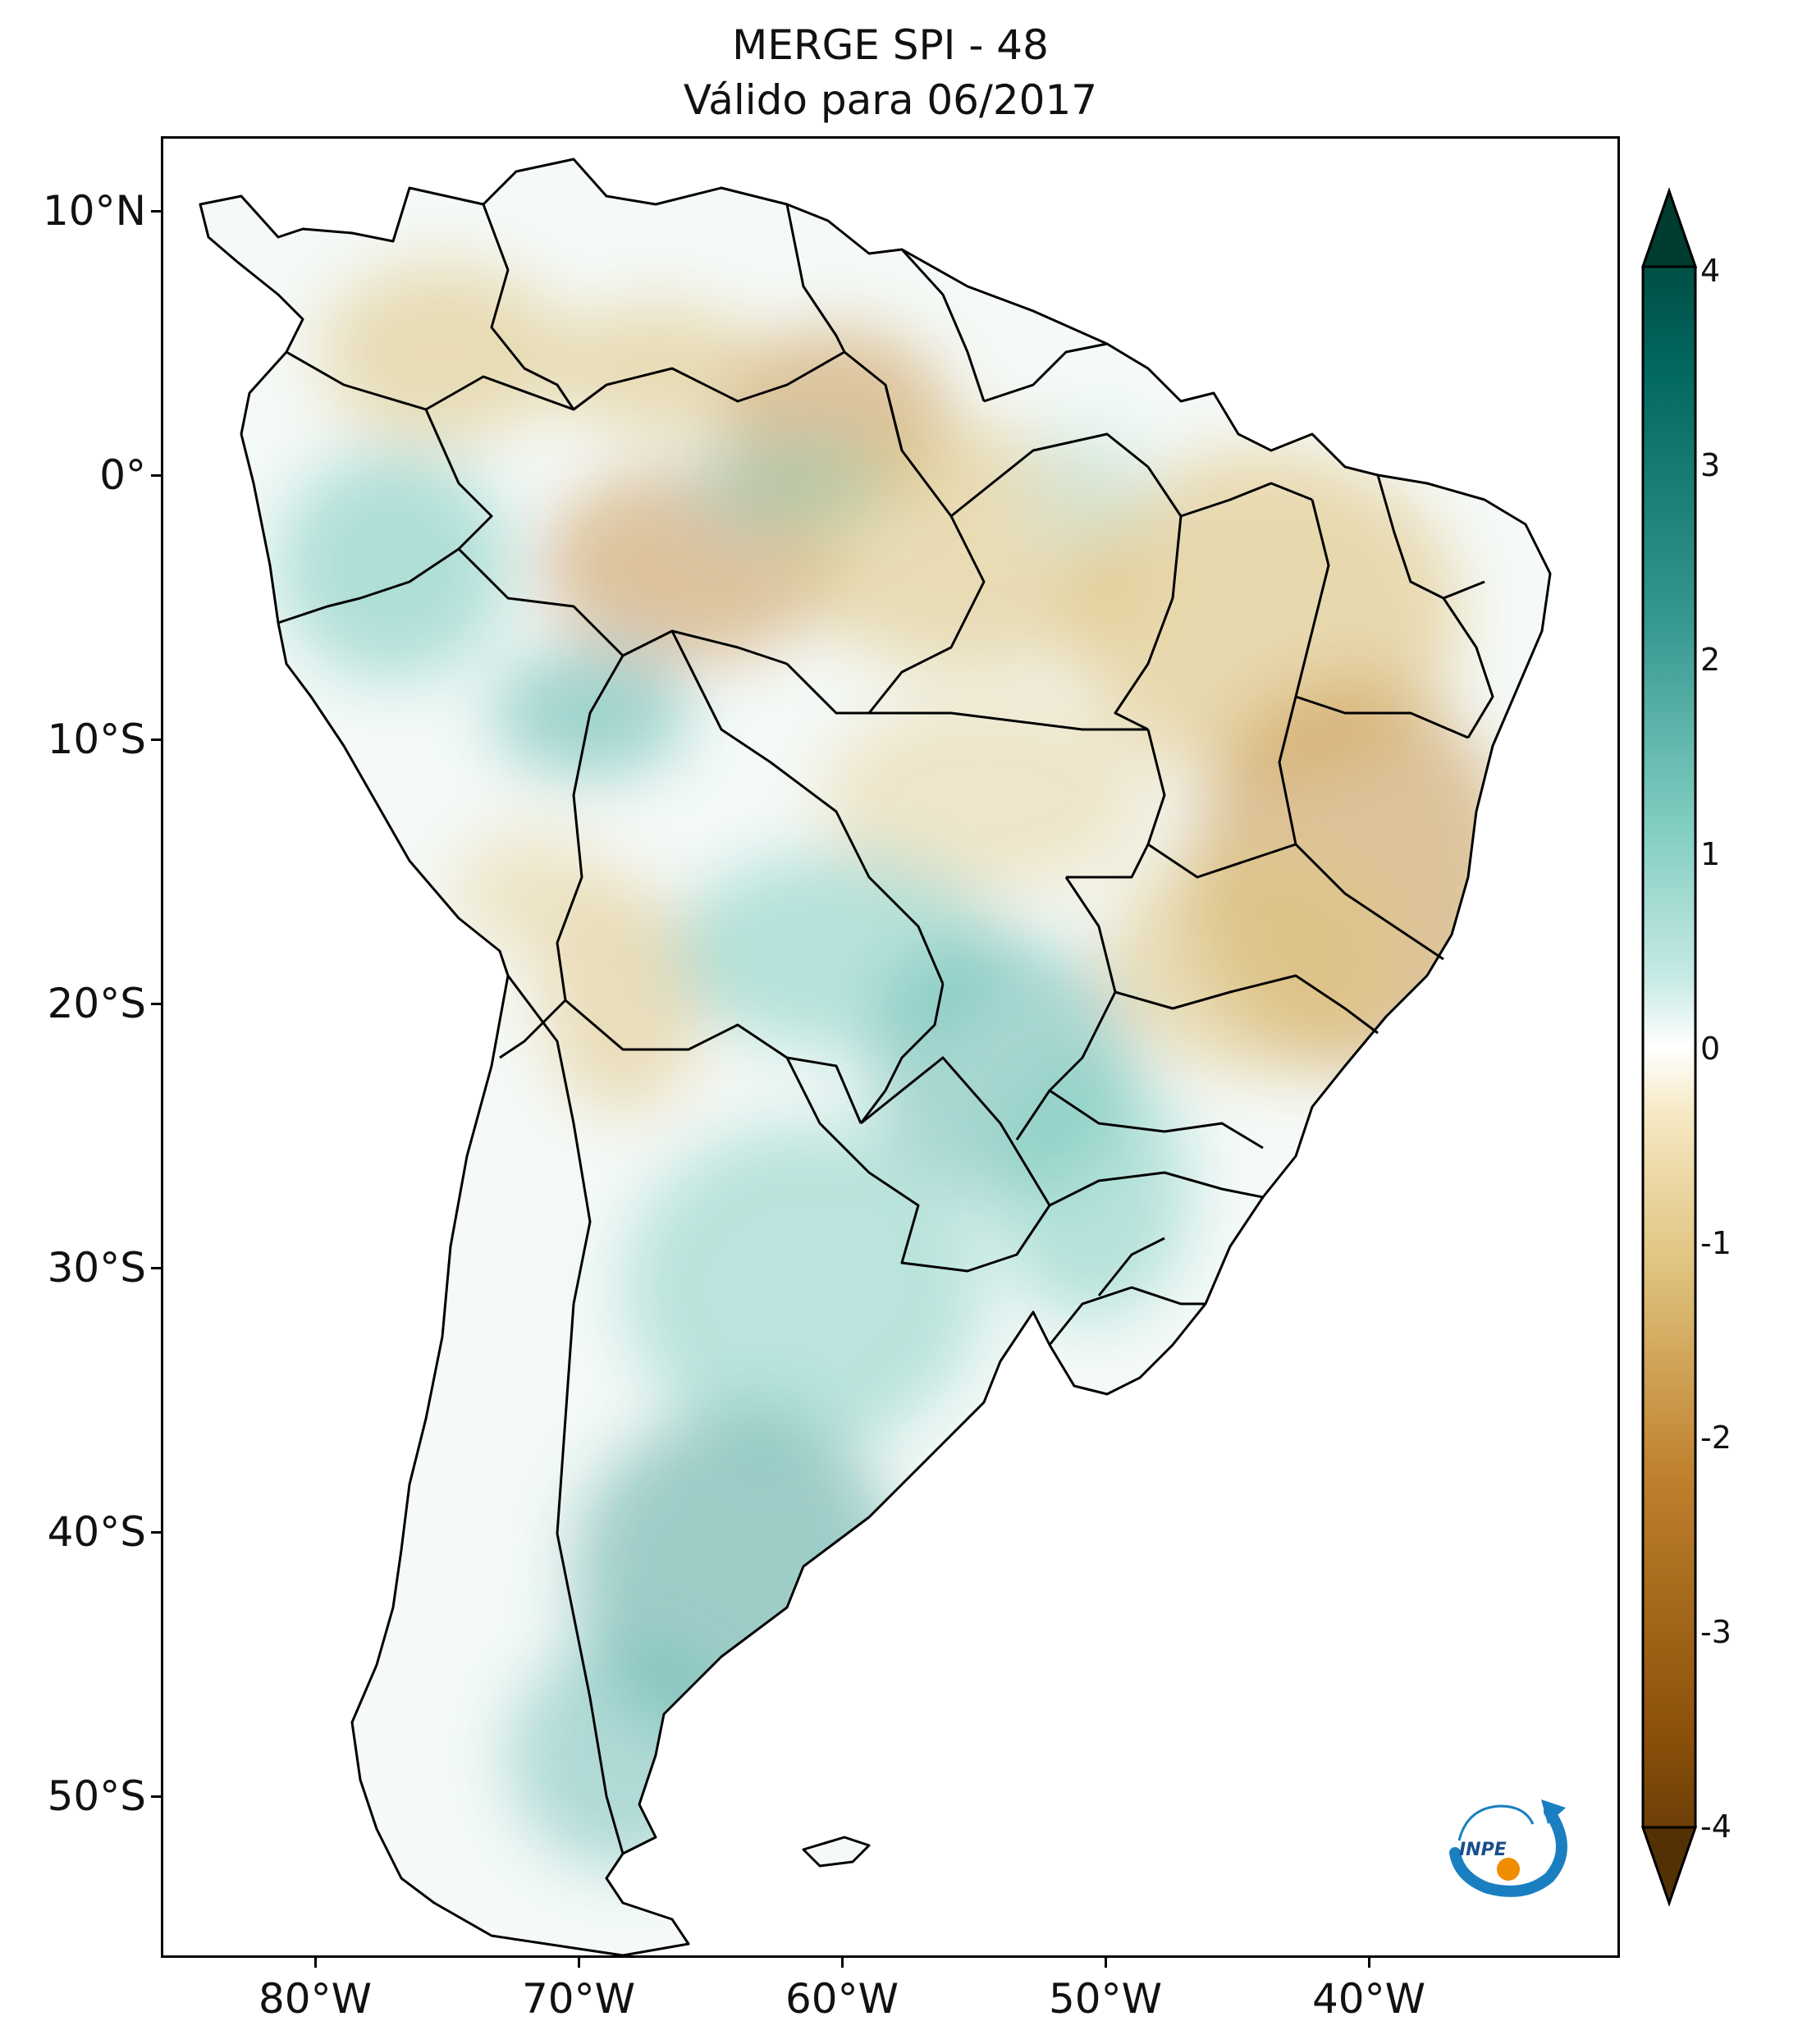 The height and width of the screenshot is (2044, 1798). I want to click on inpe-logo-text: INPE, so click(1483, 1850).